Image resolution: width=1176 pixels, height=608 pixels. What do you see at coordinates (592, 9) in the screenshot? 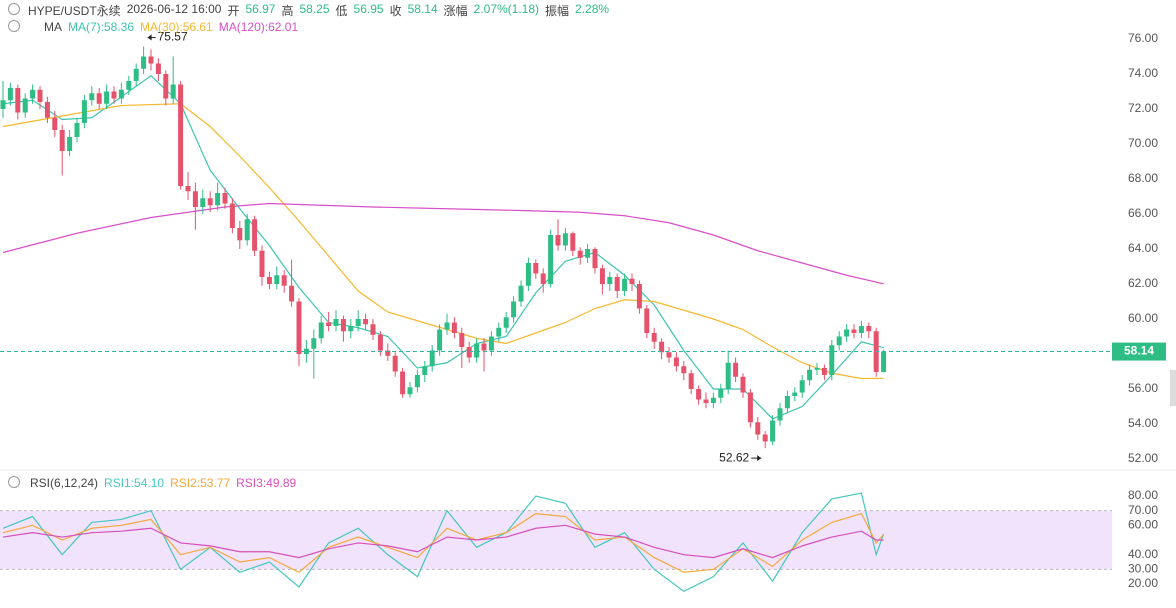
I see `field-value: 2.28%` at bounding box center [592, 9].